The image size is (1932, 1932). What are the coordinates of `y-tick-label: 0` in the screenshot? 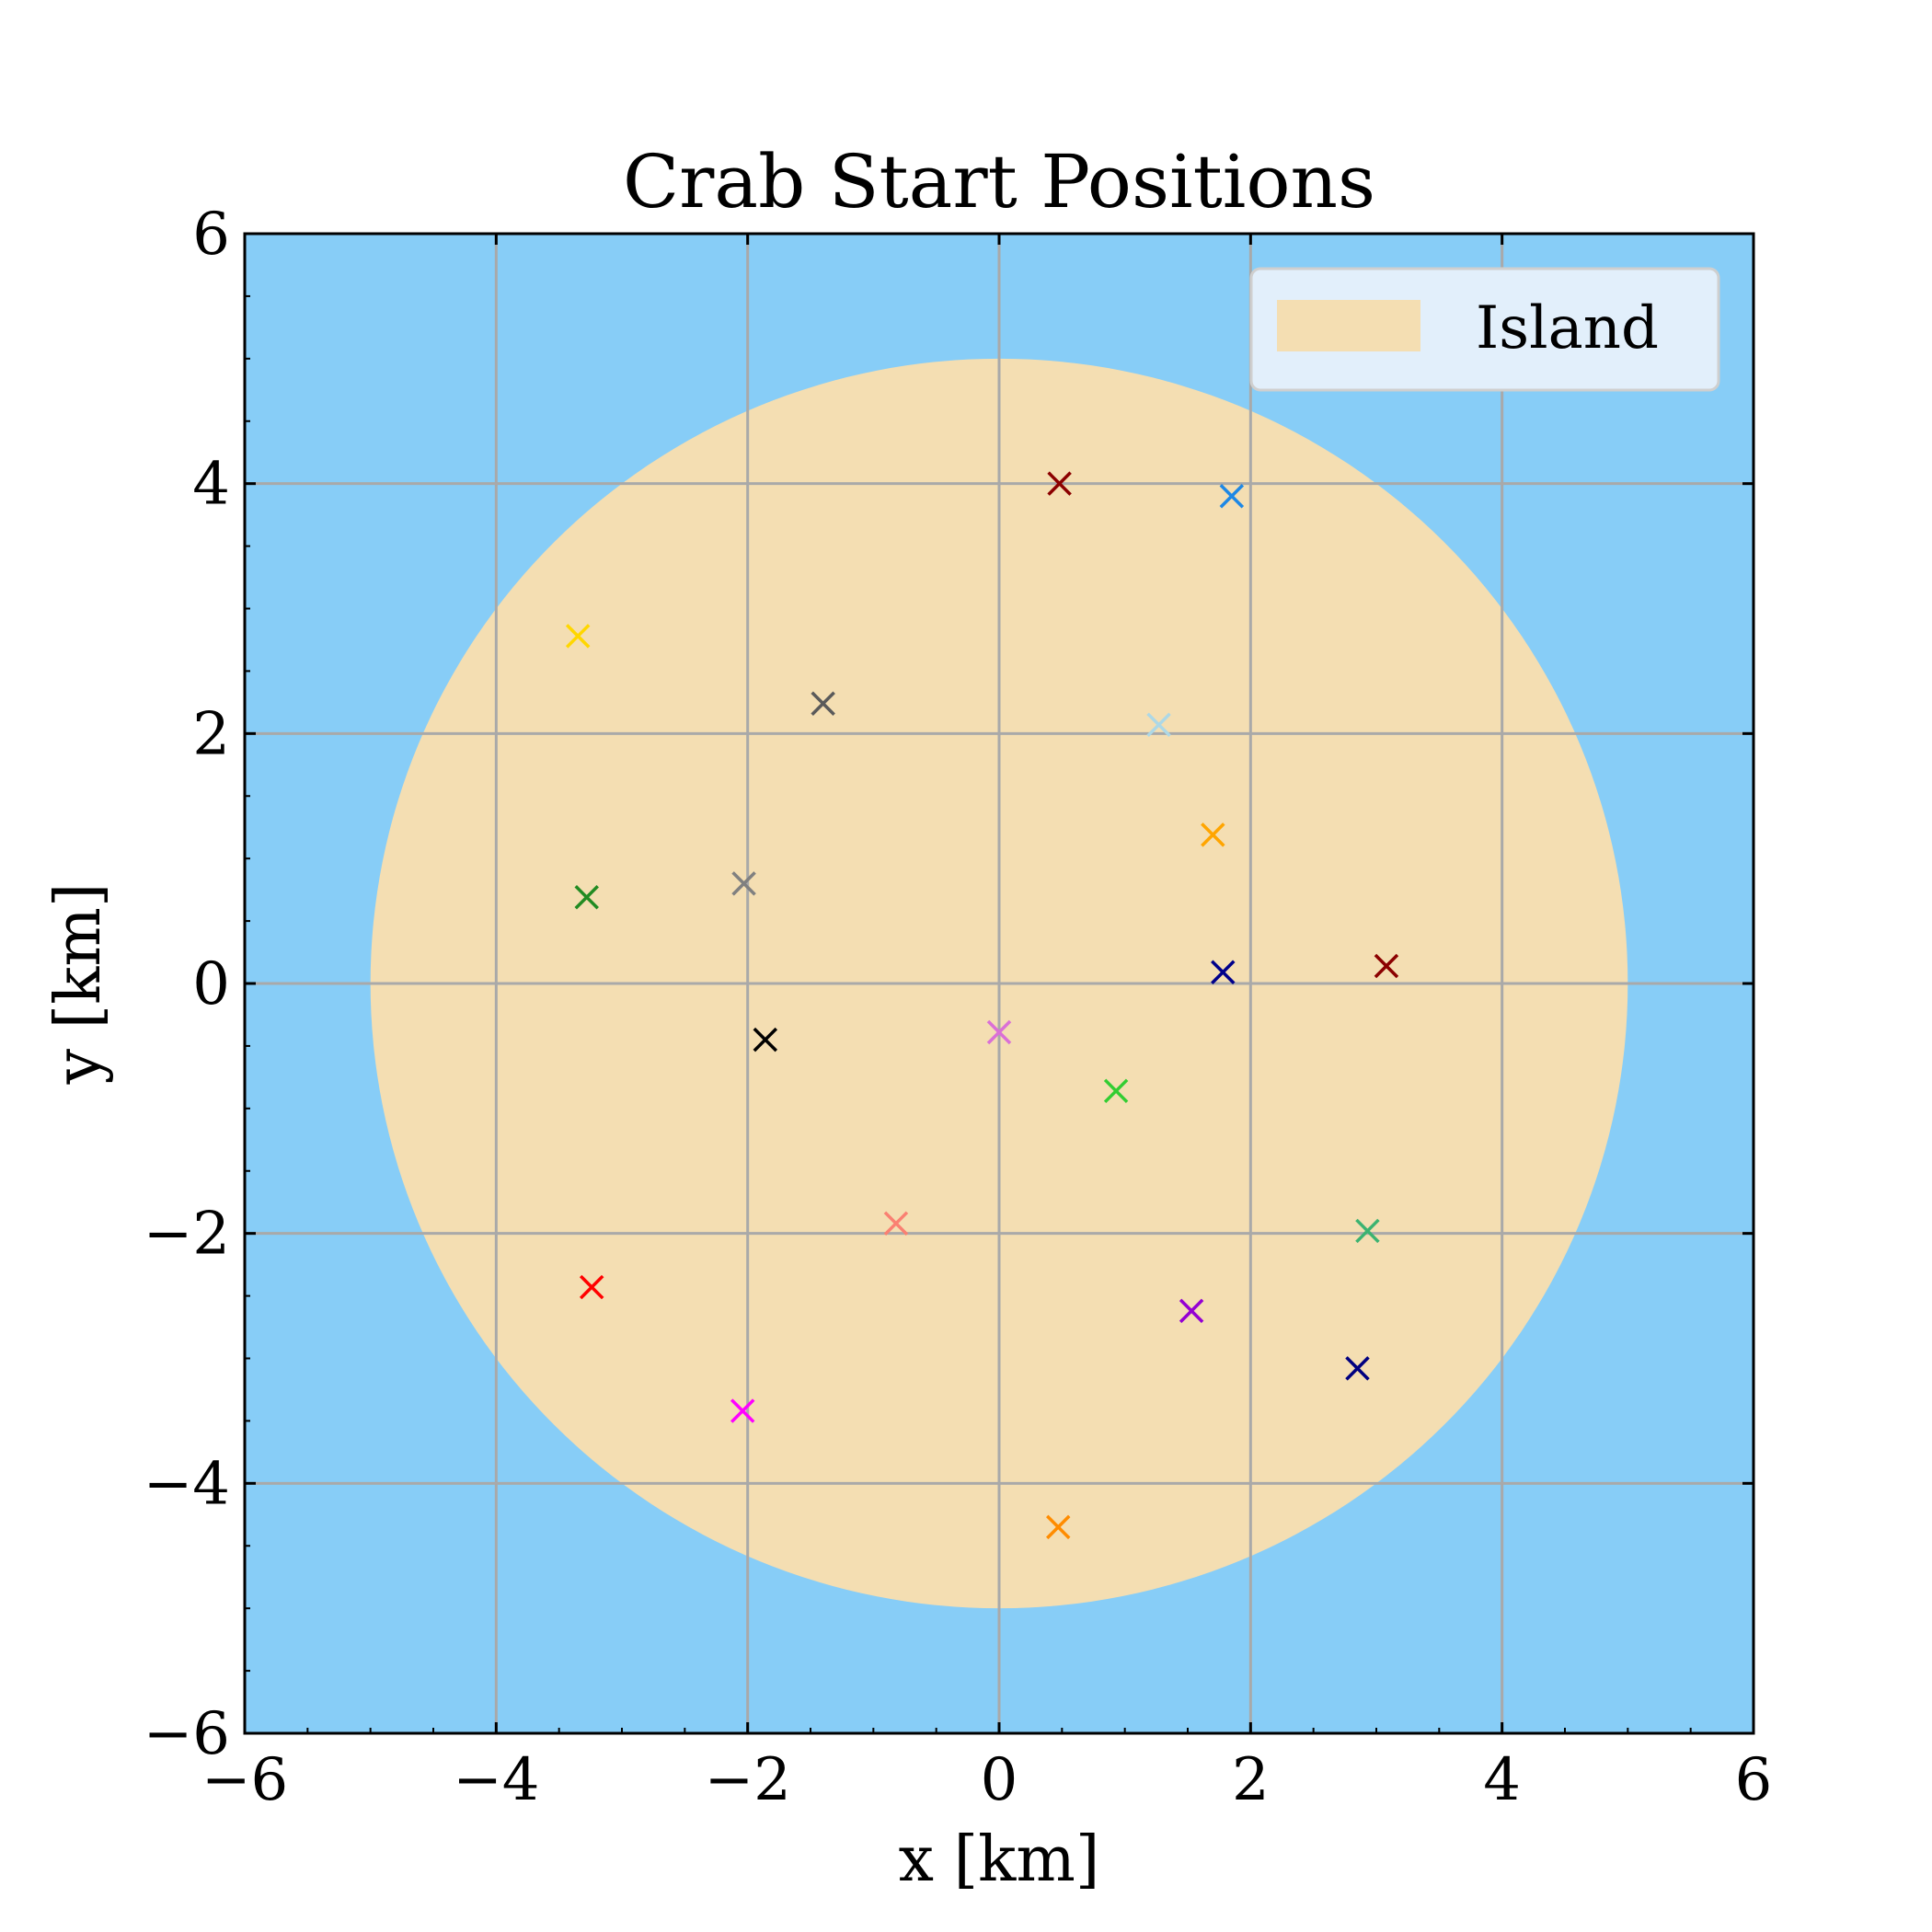 It's located at (211, 984).